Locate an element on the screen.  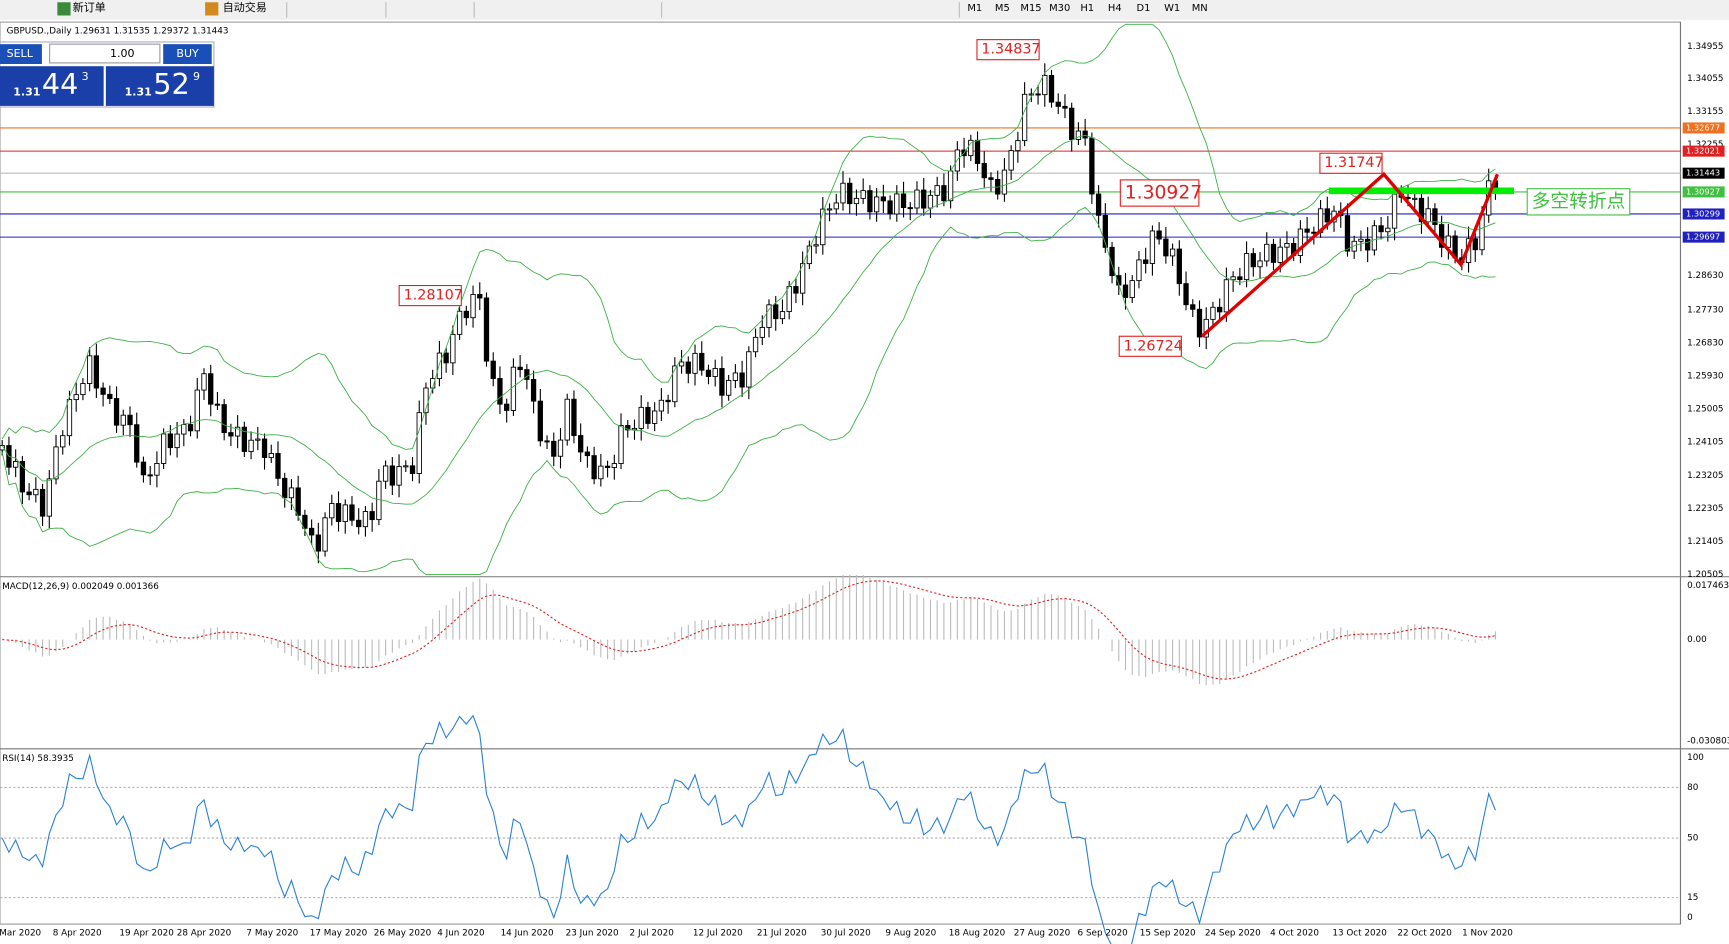
buy-price-box is located at coordinates (159, 86).